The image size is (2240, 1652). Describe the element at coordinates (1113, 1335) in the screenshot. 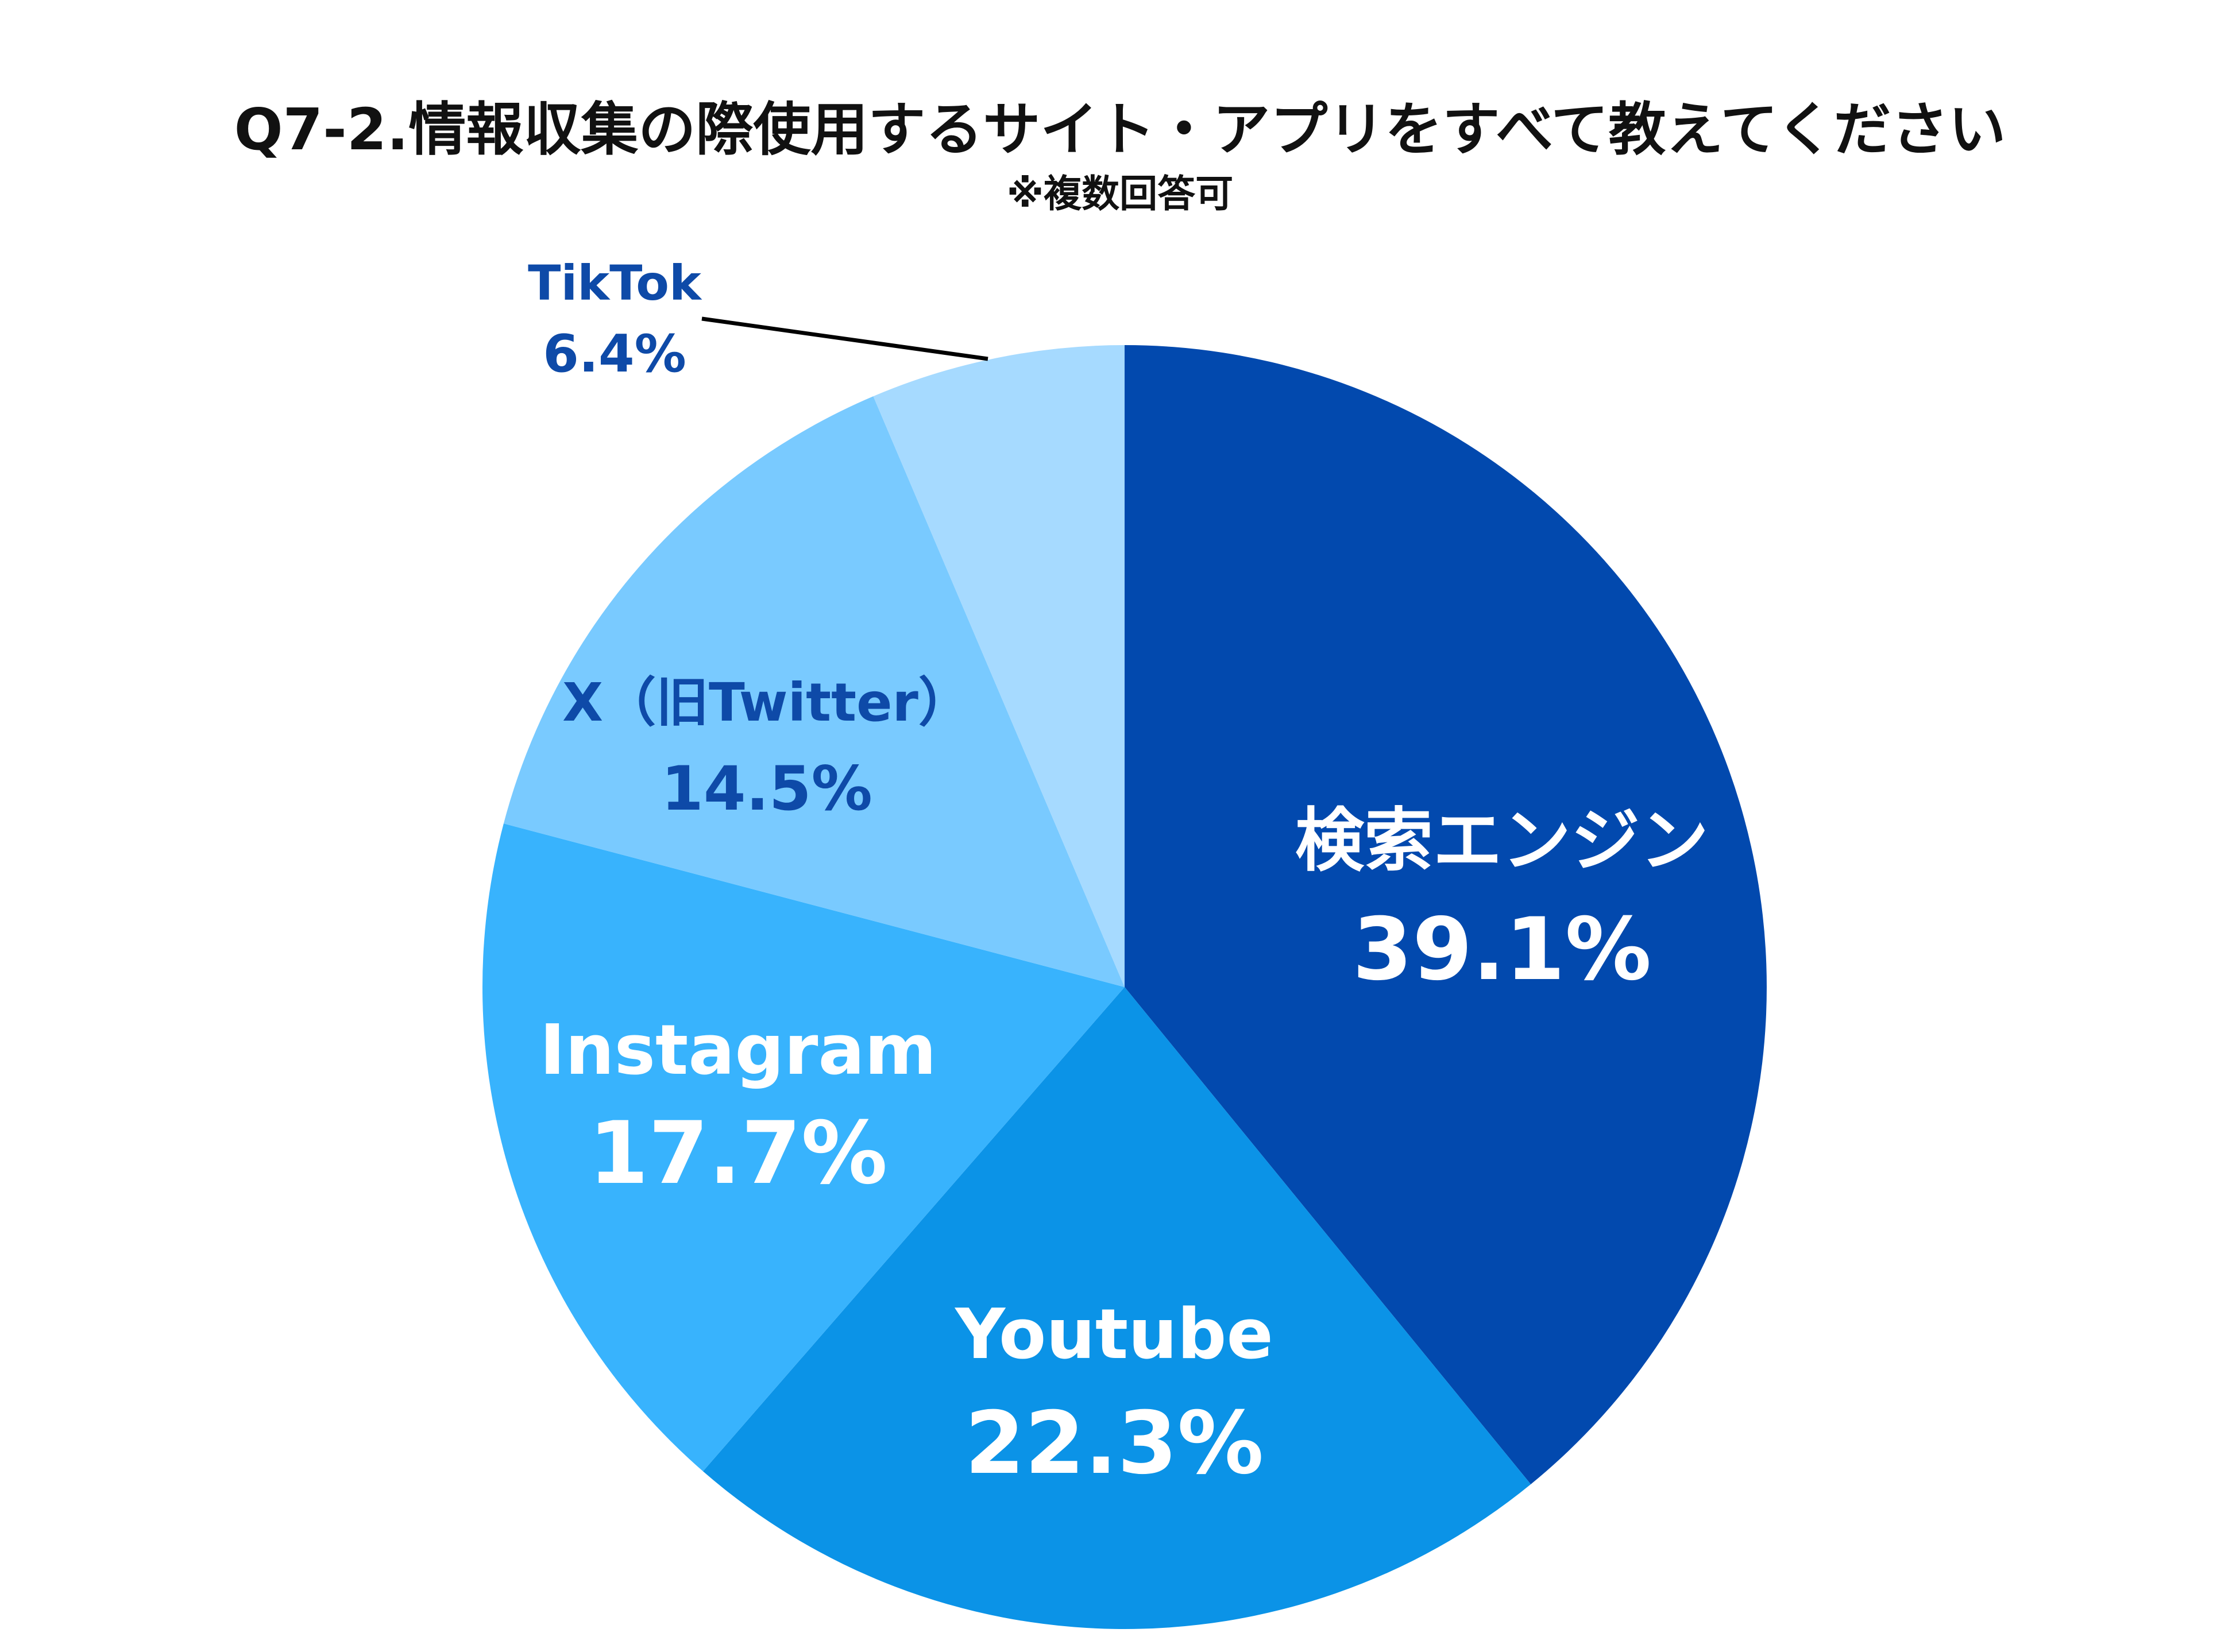

I see `slice-label-youtube: Youtube` at that location.